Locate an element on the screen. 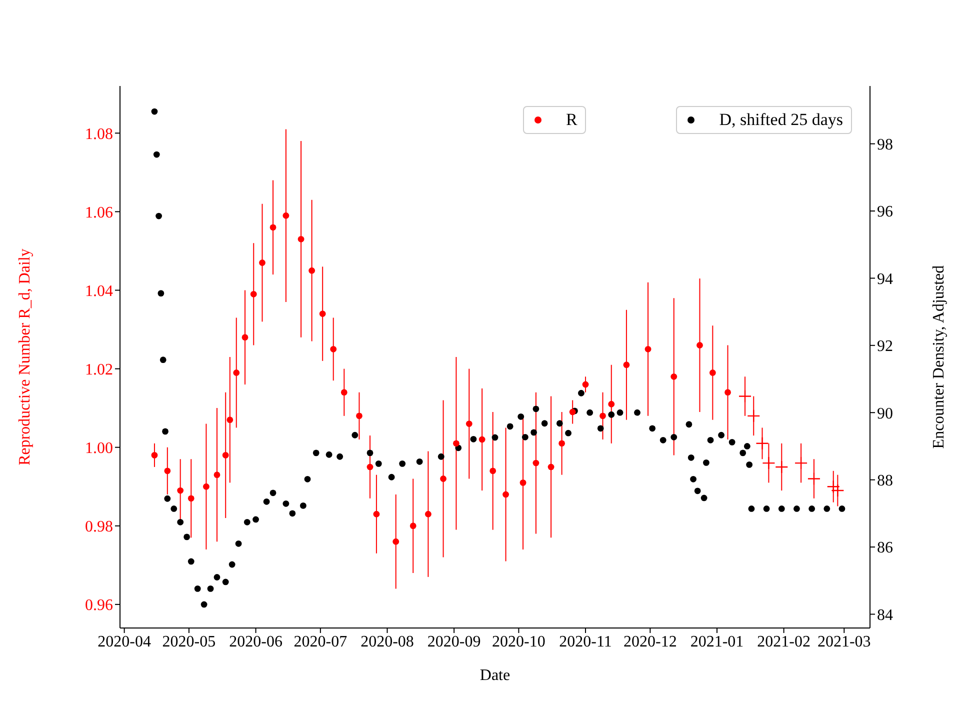 The height and width of the screenshot is (720, 960). y-tick-label: 0.96 is located at coordinates (99, 605).